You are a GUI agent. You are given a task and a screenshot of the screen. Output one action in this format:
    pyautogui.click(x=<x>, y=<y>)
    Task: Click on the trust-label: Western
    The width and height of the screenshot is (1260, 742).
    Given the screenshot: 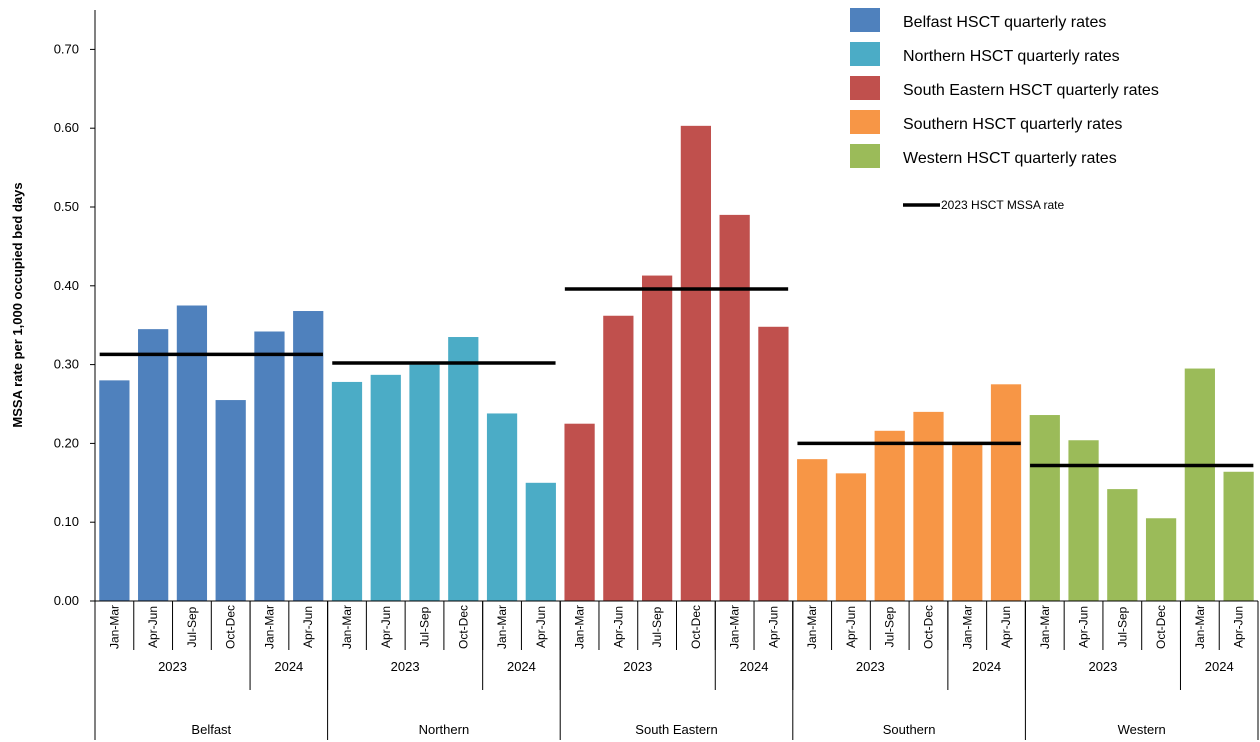 What is the action you would take?
    pyautogui.click(x=1142, y=729)
    